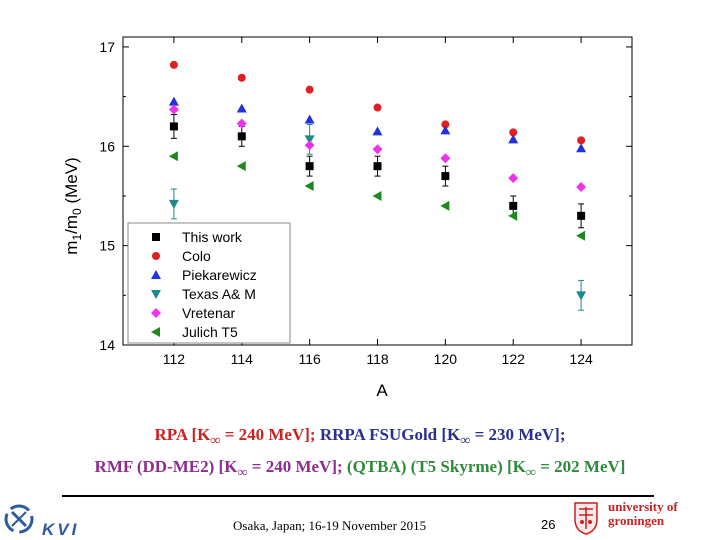 Image resolution: width=720 pixels, height=540 pixels. What do you see at coordinates (581, 359) in the screenshot?
I see `x-tick-label: 124` at bounding box center [581, 359].